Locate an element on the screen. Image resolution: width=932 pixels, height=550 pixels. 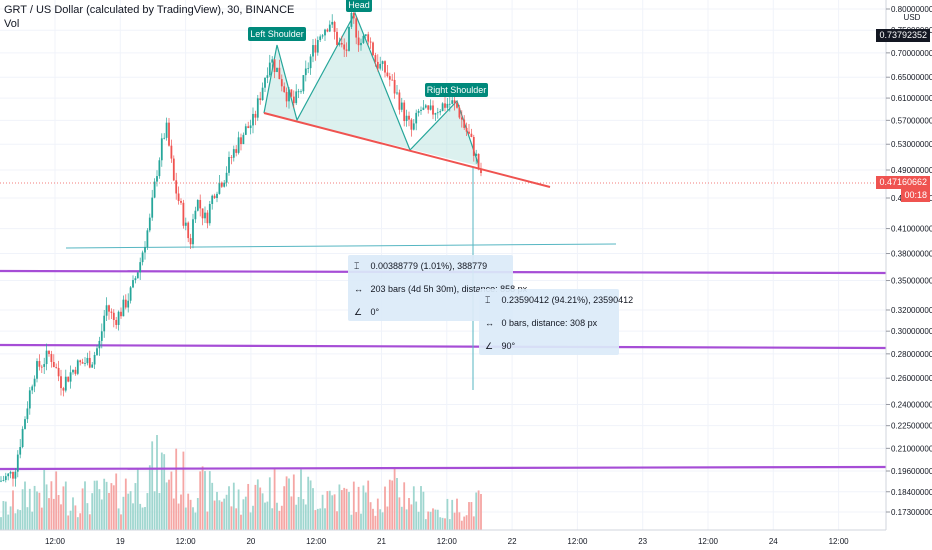
bars-range-icon: ↔ is located at coordinates (489, 323).